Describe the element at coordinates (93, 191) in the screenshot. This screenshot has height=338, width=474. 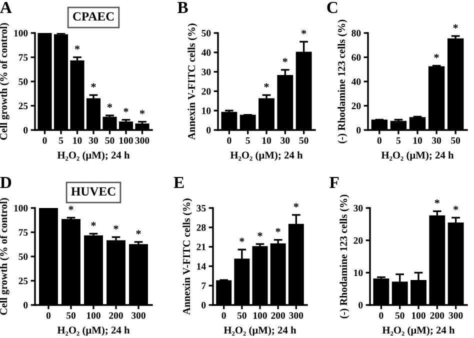
I see `chart-title: HUVEC` at that location.